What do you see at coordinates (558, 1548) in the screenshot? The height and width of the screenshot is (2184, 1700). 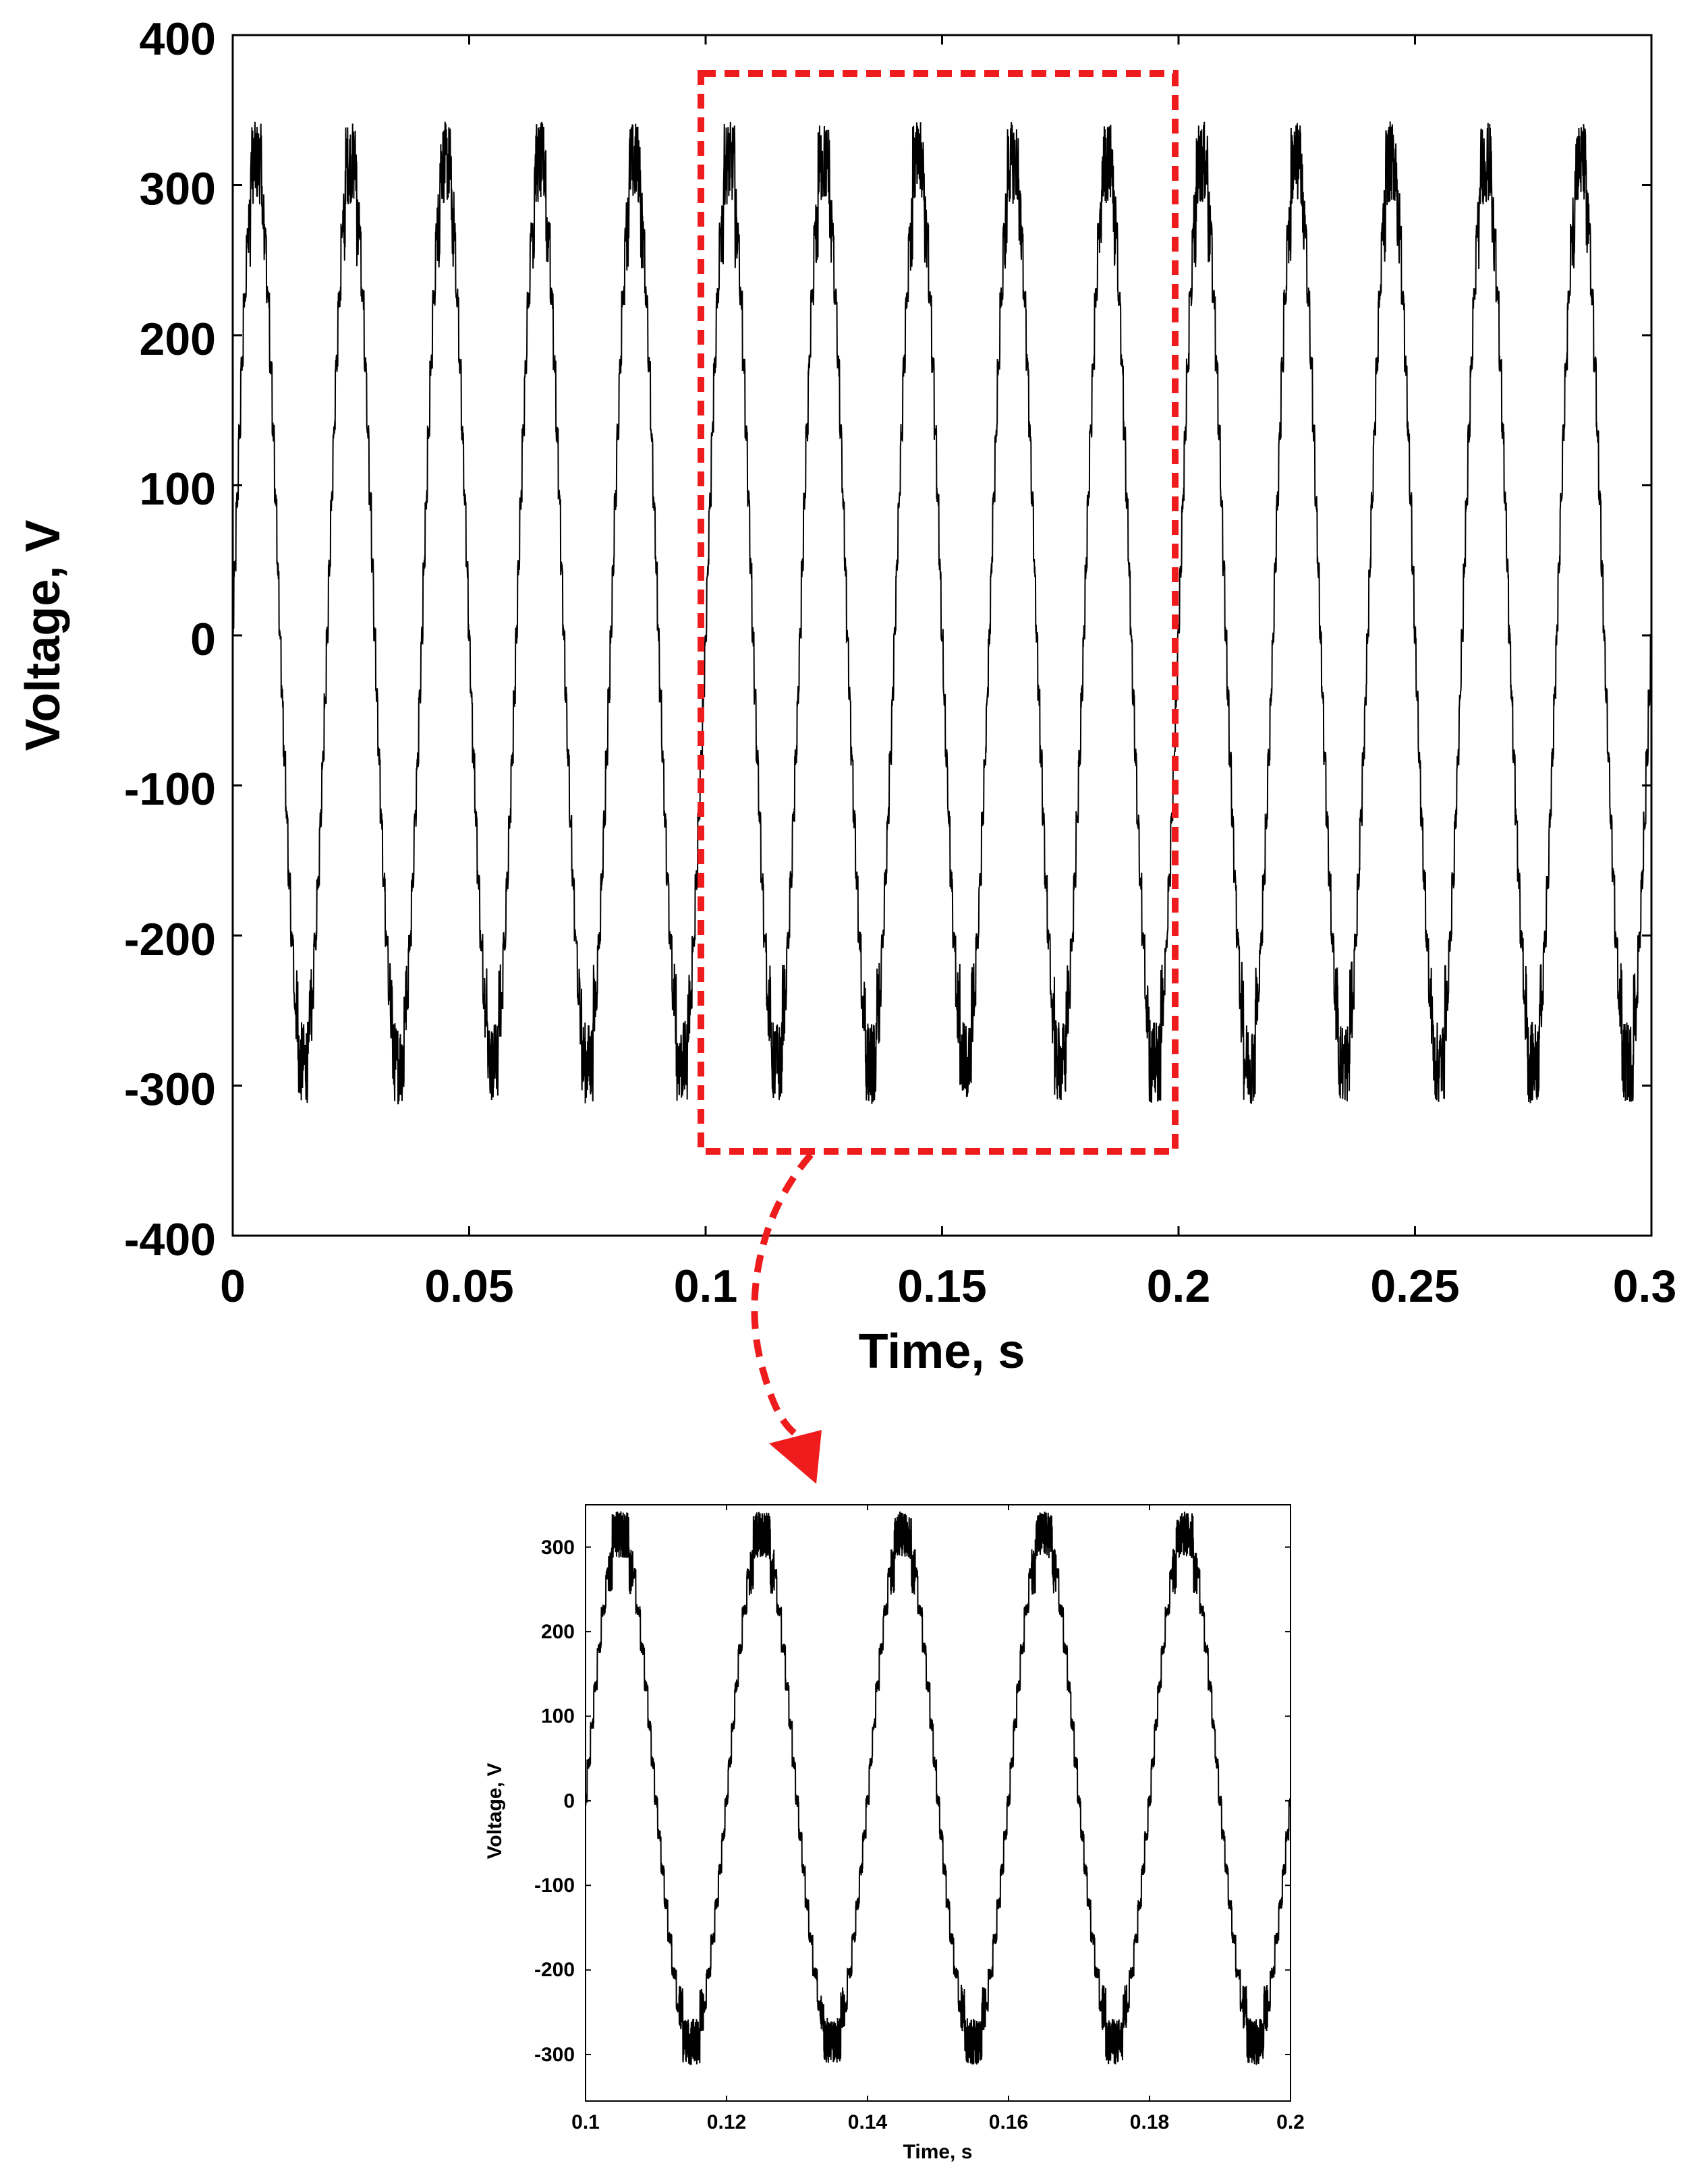 I see `zoom-y-tick-label: 300` at bounding box center [558, 1548].